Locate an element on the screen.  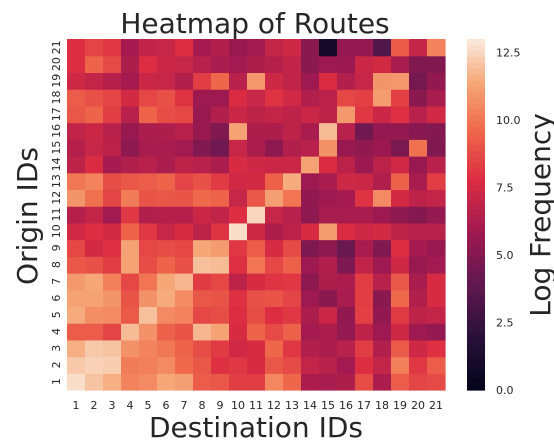
heatmap-cell-o21-d17 is located at coordinates (364, 48).